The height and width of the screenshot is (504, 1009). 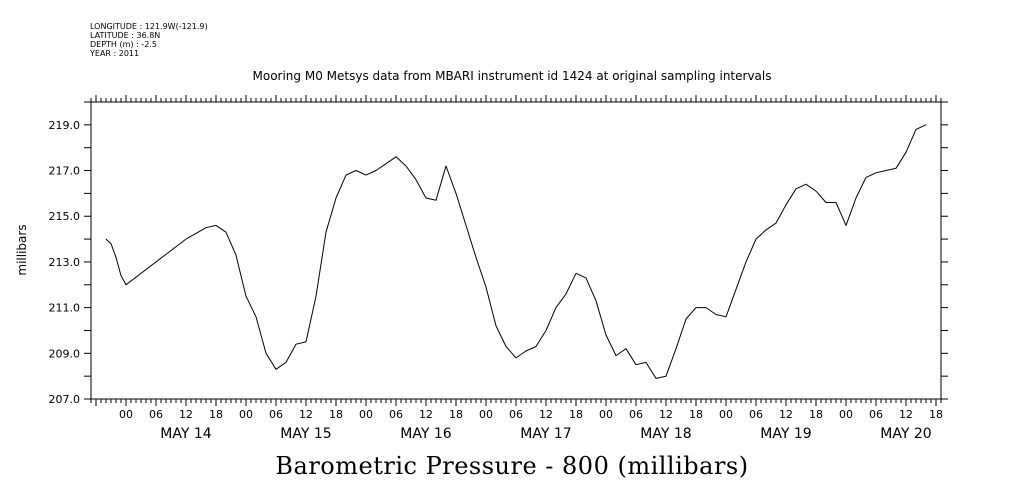 I want to click on y-tick-label: 213.0, so click(x=65, y=262).